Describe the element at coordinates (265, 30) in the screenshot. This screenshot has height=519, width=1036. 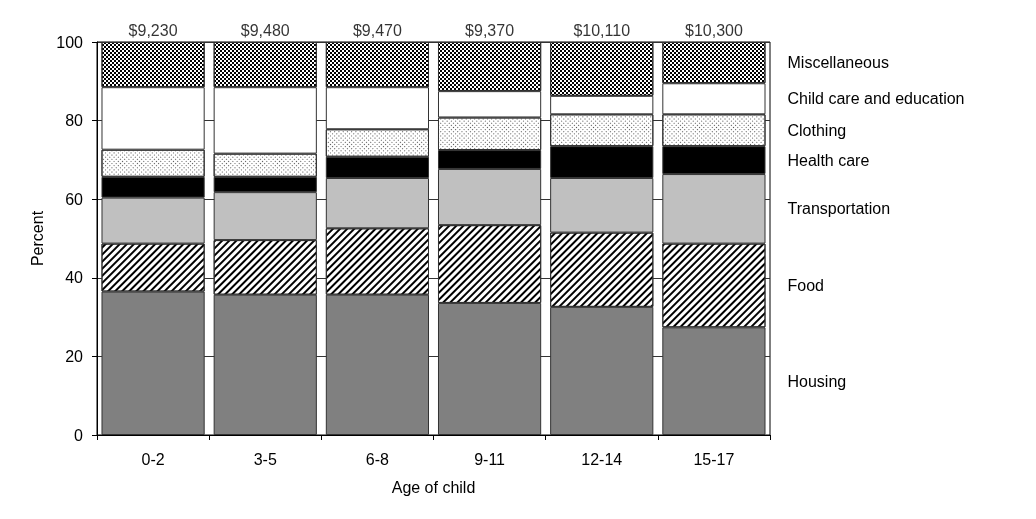
I see `annotation: $9,480` at that location.